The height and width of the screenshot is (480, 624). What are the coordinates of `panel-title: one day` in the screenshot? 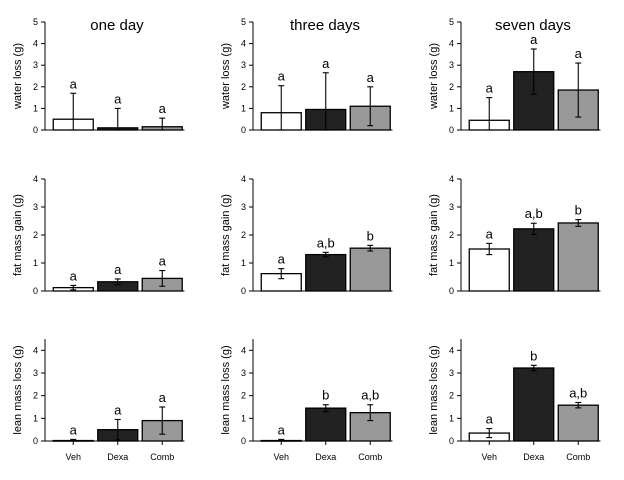 It's located at (117, 25).